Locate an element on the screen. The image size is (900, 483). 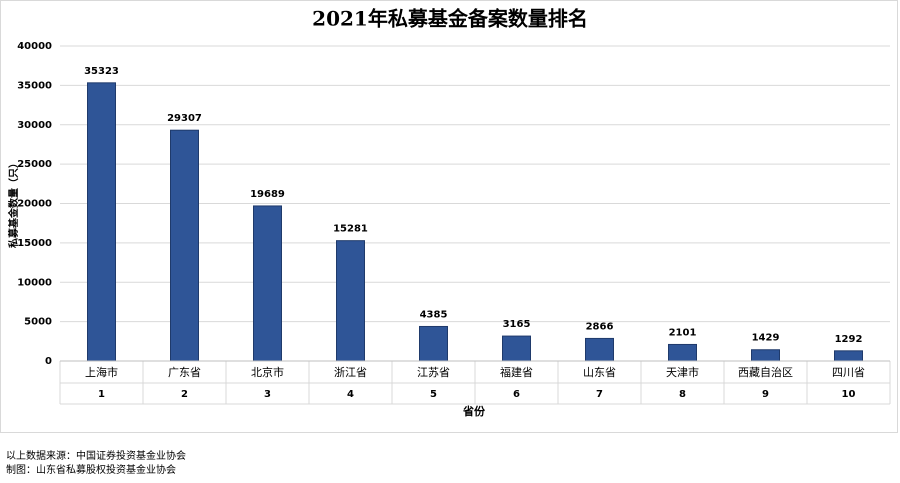
rank-label: 8 is located at coordinates (682, 394).